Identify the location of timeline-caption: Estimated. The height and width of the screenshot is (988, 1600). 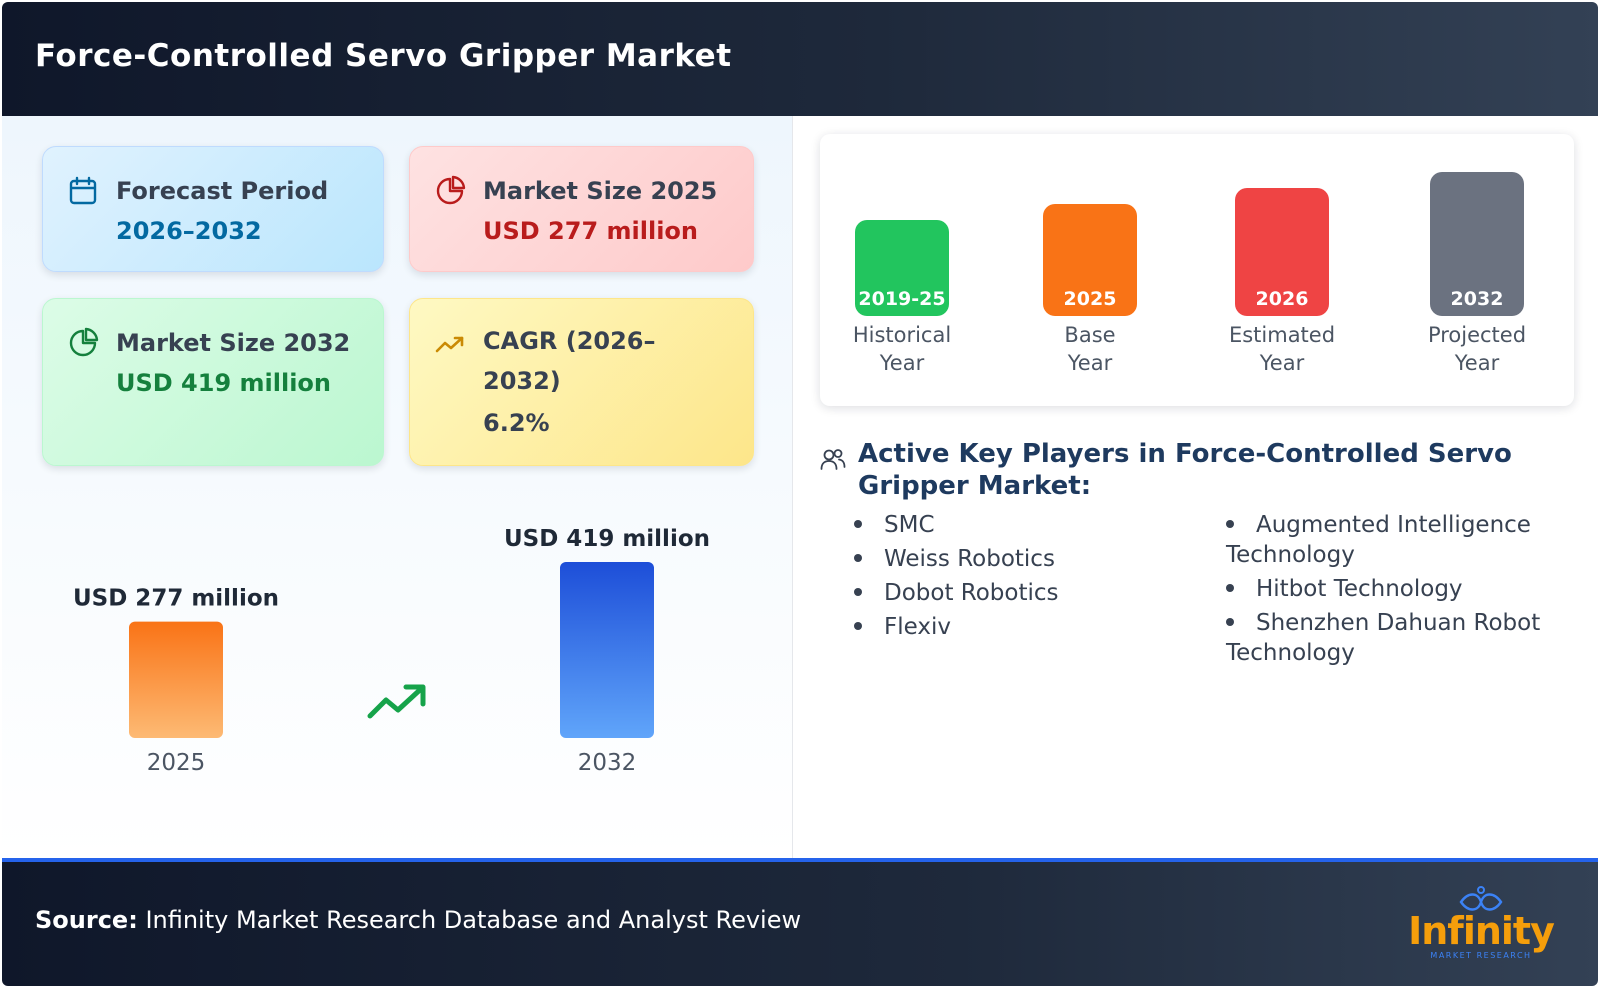
(1282, 335).